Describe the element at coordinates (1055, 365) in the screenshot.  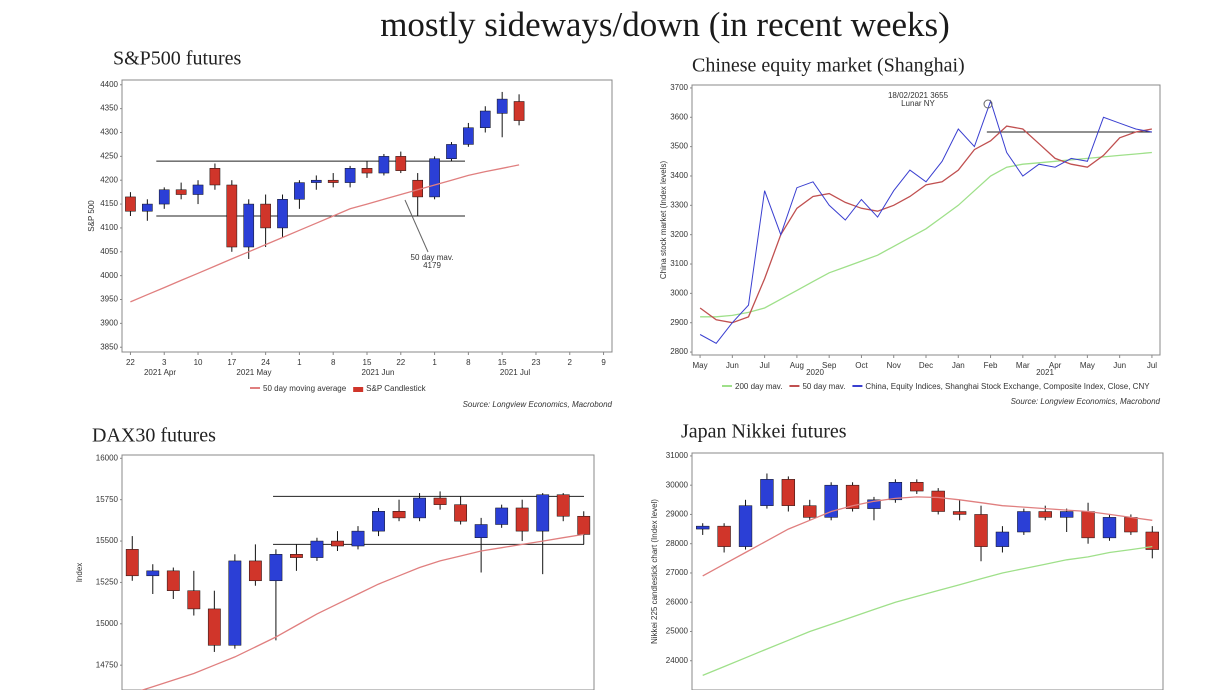
I see `x-tick-label: Apr` at that location.